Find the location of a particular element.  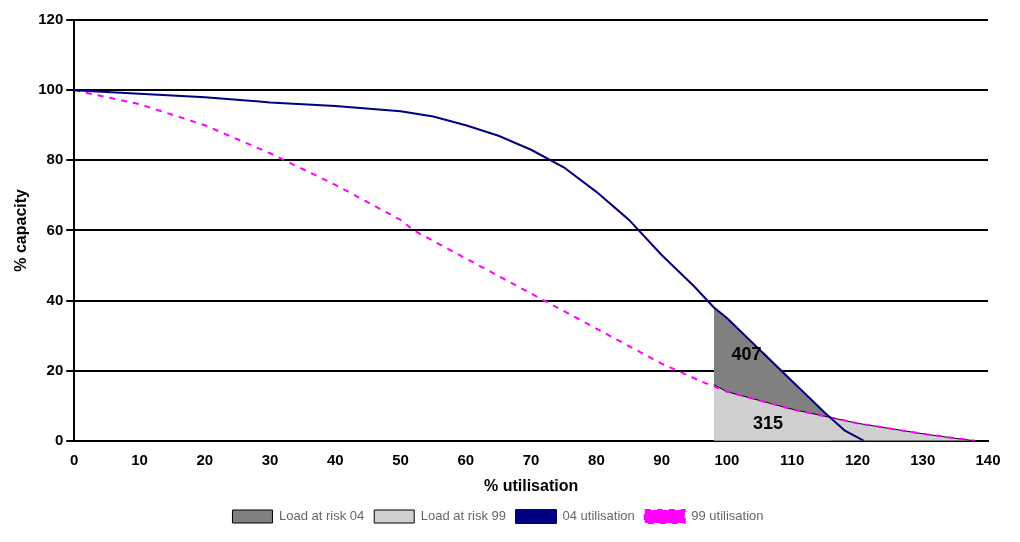

x-tick-label: 20 is located at coordinates (205, 459).